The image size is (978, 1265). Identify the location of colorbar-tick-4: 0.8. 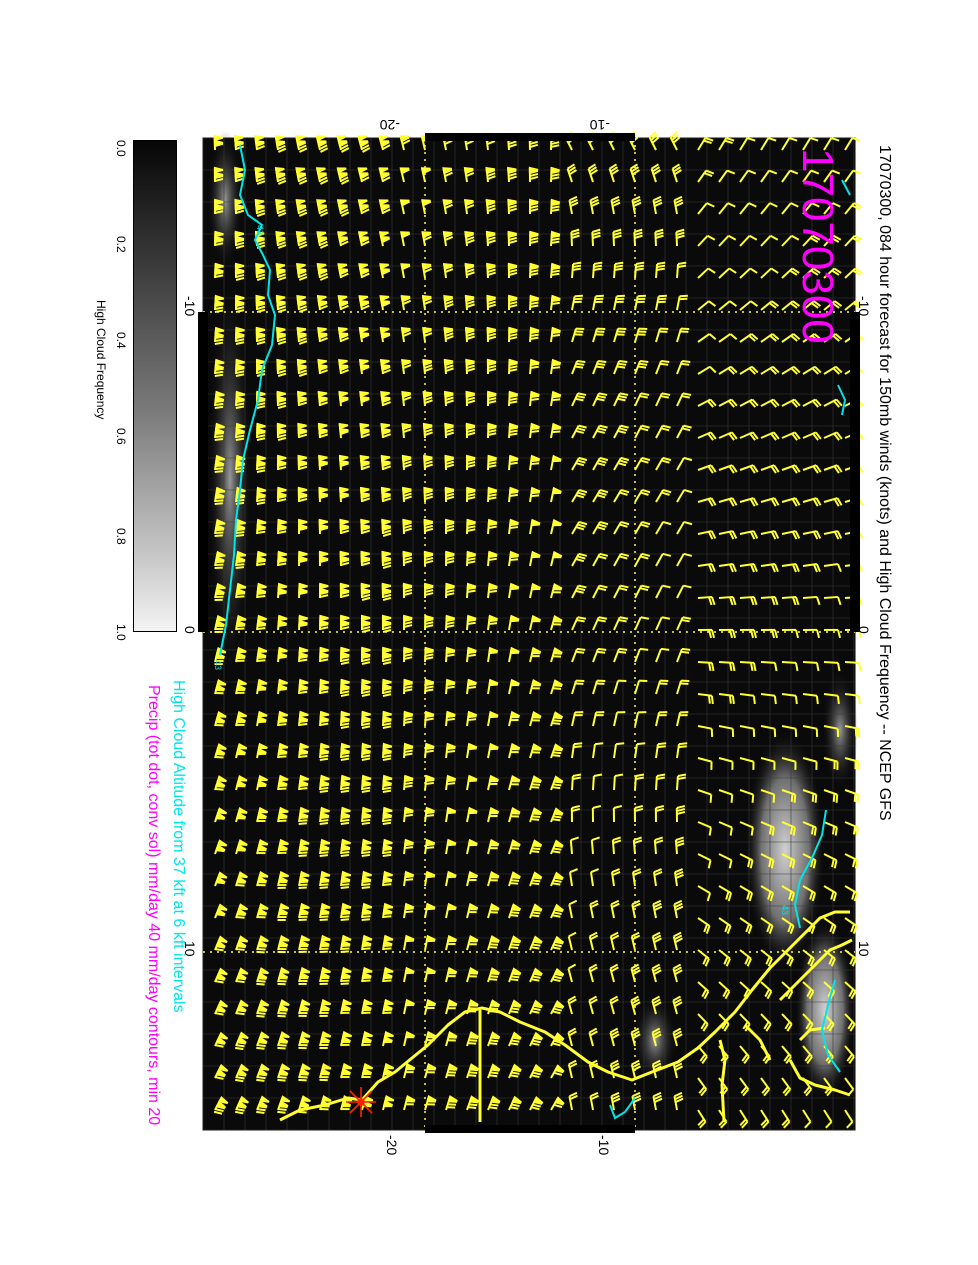
(121, 536).